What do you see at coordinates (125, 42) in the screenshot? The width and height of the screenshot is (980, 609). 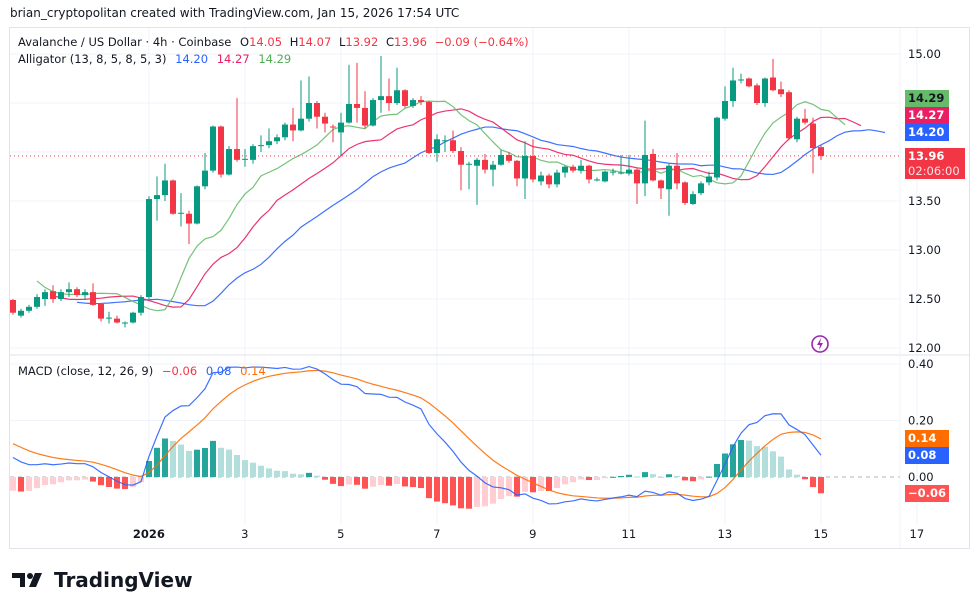 I see `symbol-title: Avalanche / US Dollar · 4h · Coinbase` at bounding box center [125, 42].